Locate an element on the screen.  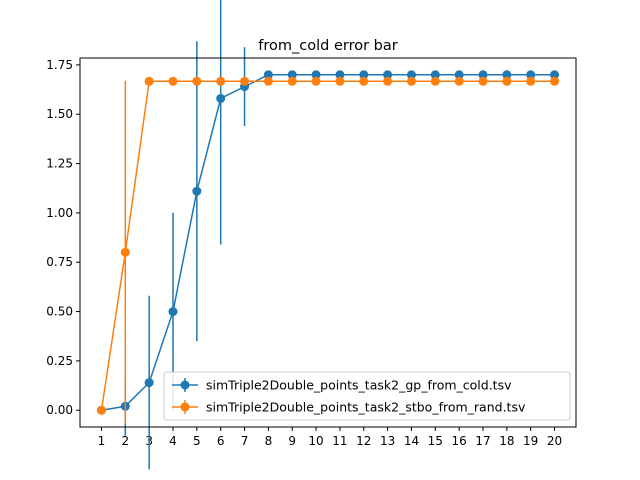
y-tick-label: 0.75 is located at coordinates (59, 262).